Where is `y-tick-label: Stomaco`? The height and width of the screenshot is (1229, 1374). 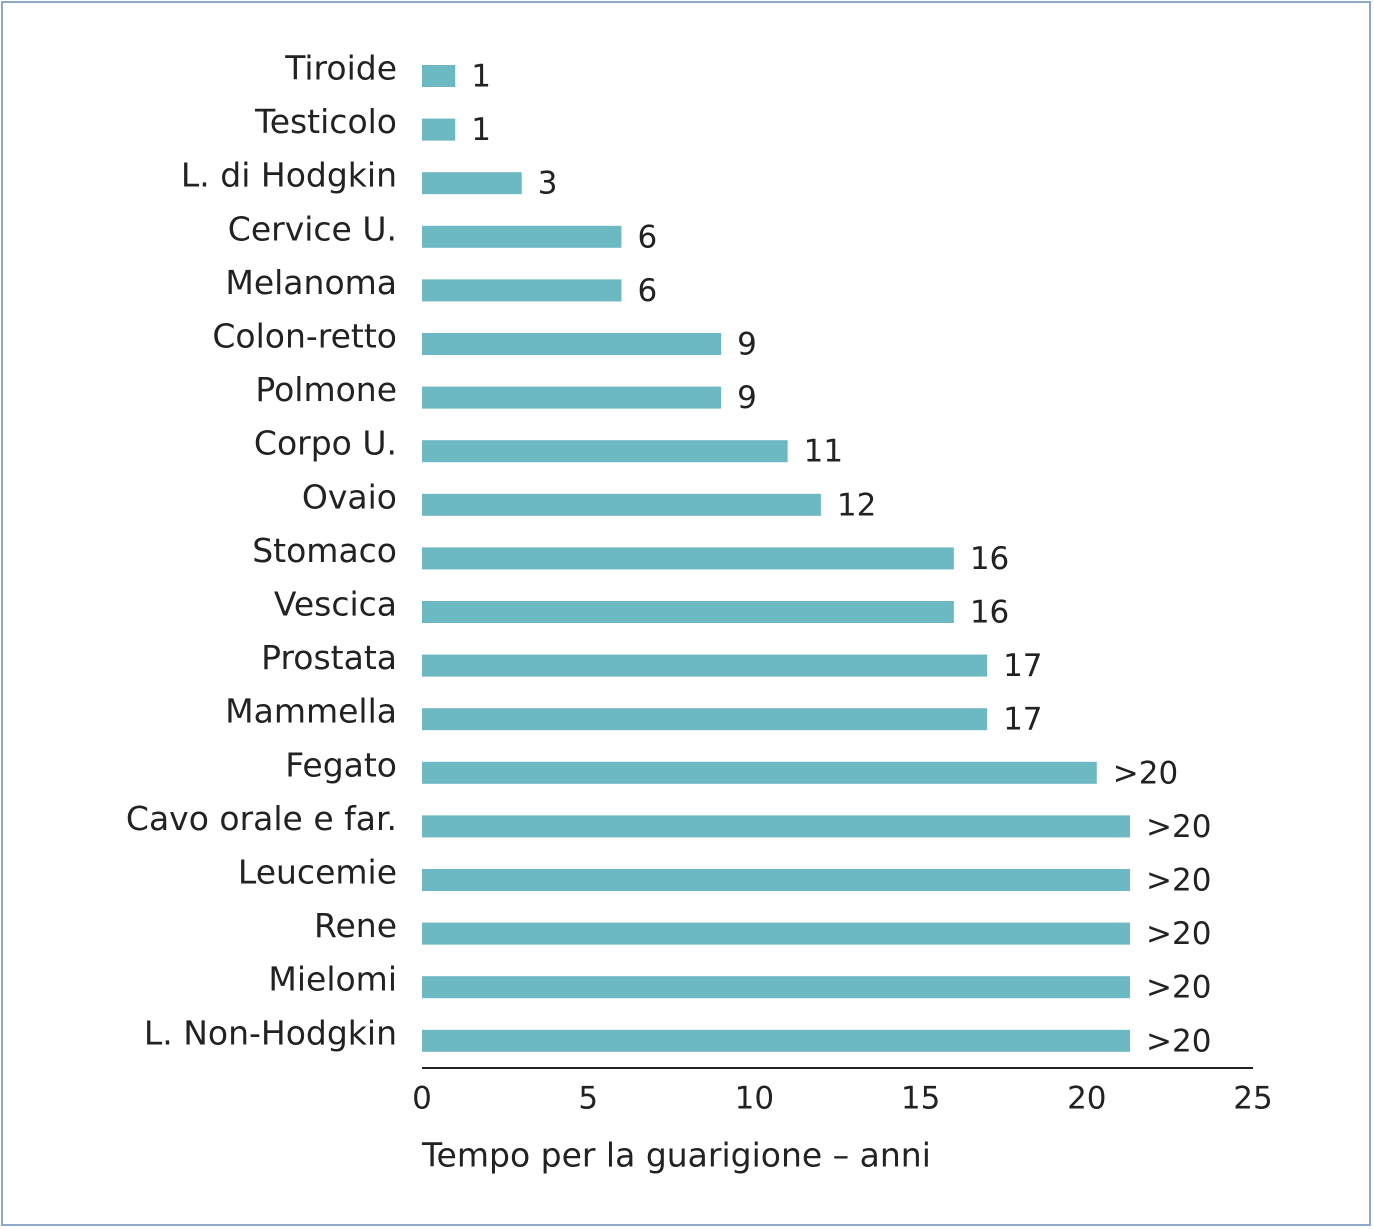 y-tick-label: Stomaco is located at coordinates (324, 550).